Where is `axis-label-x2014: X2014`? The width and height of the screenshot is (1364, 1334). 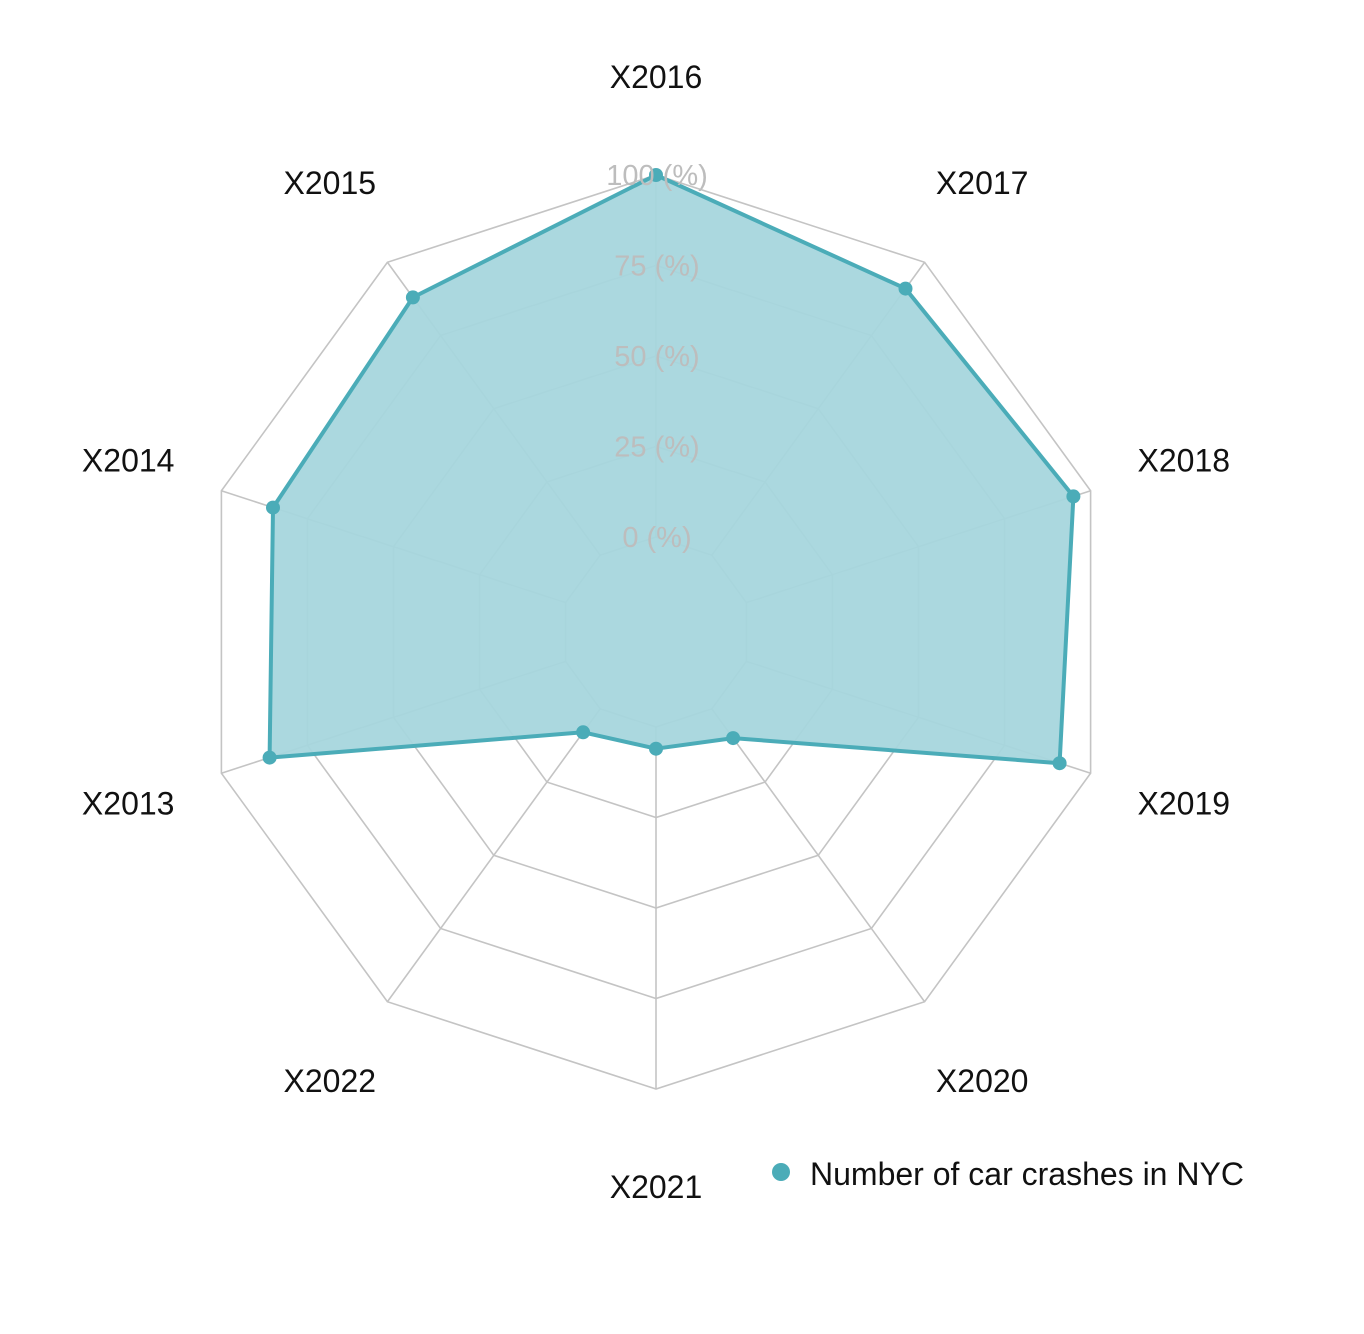
axis-label-x2014: X2014 is located at coordinates (128, 461).